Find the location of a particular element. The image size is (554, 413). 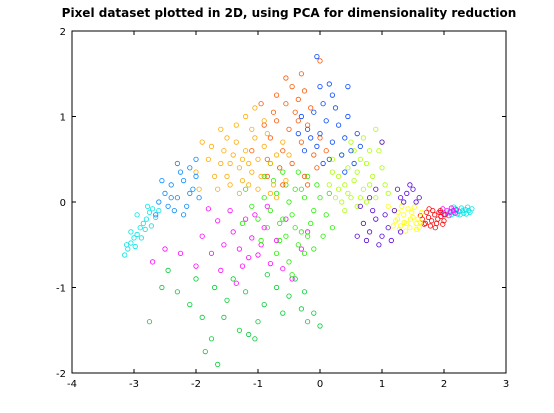

x-tick-label: -3 is located at coordinates (134, 384).